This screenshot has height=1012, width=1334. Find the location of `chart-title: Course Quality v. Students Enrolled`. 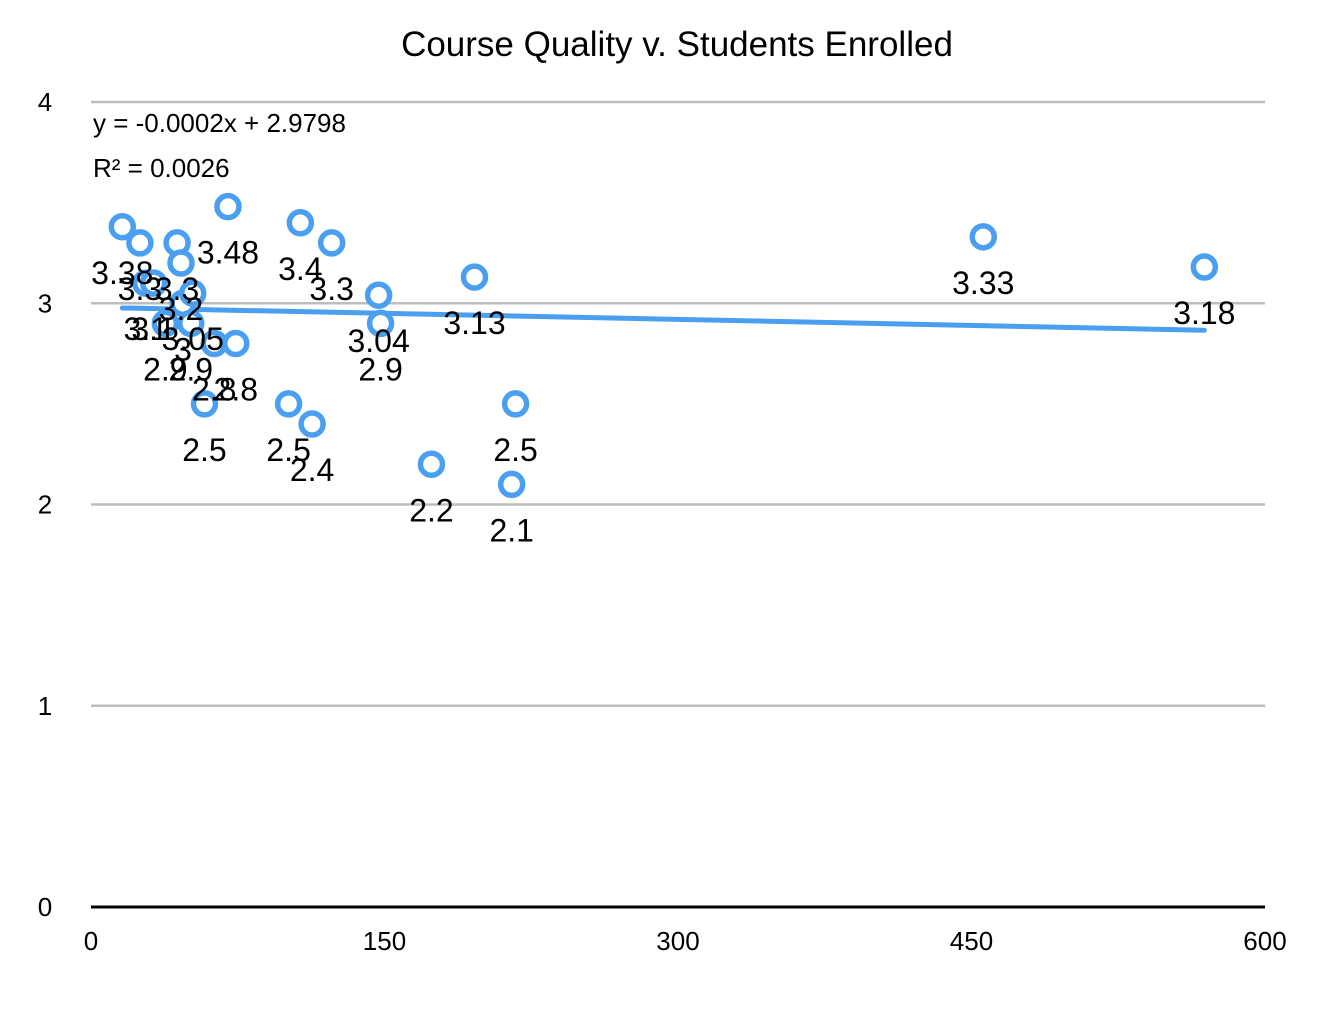

chart-title: Course Quality v. Students Enrolled is located at coordinates (677, 44).